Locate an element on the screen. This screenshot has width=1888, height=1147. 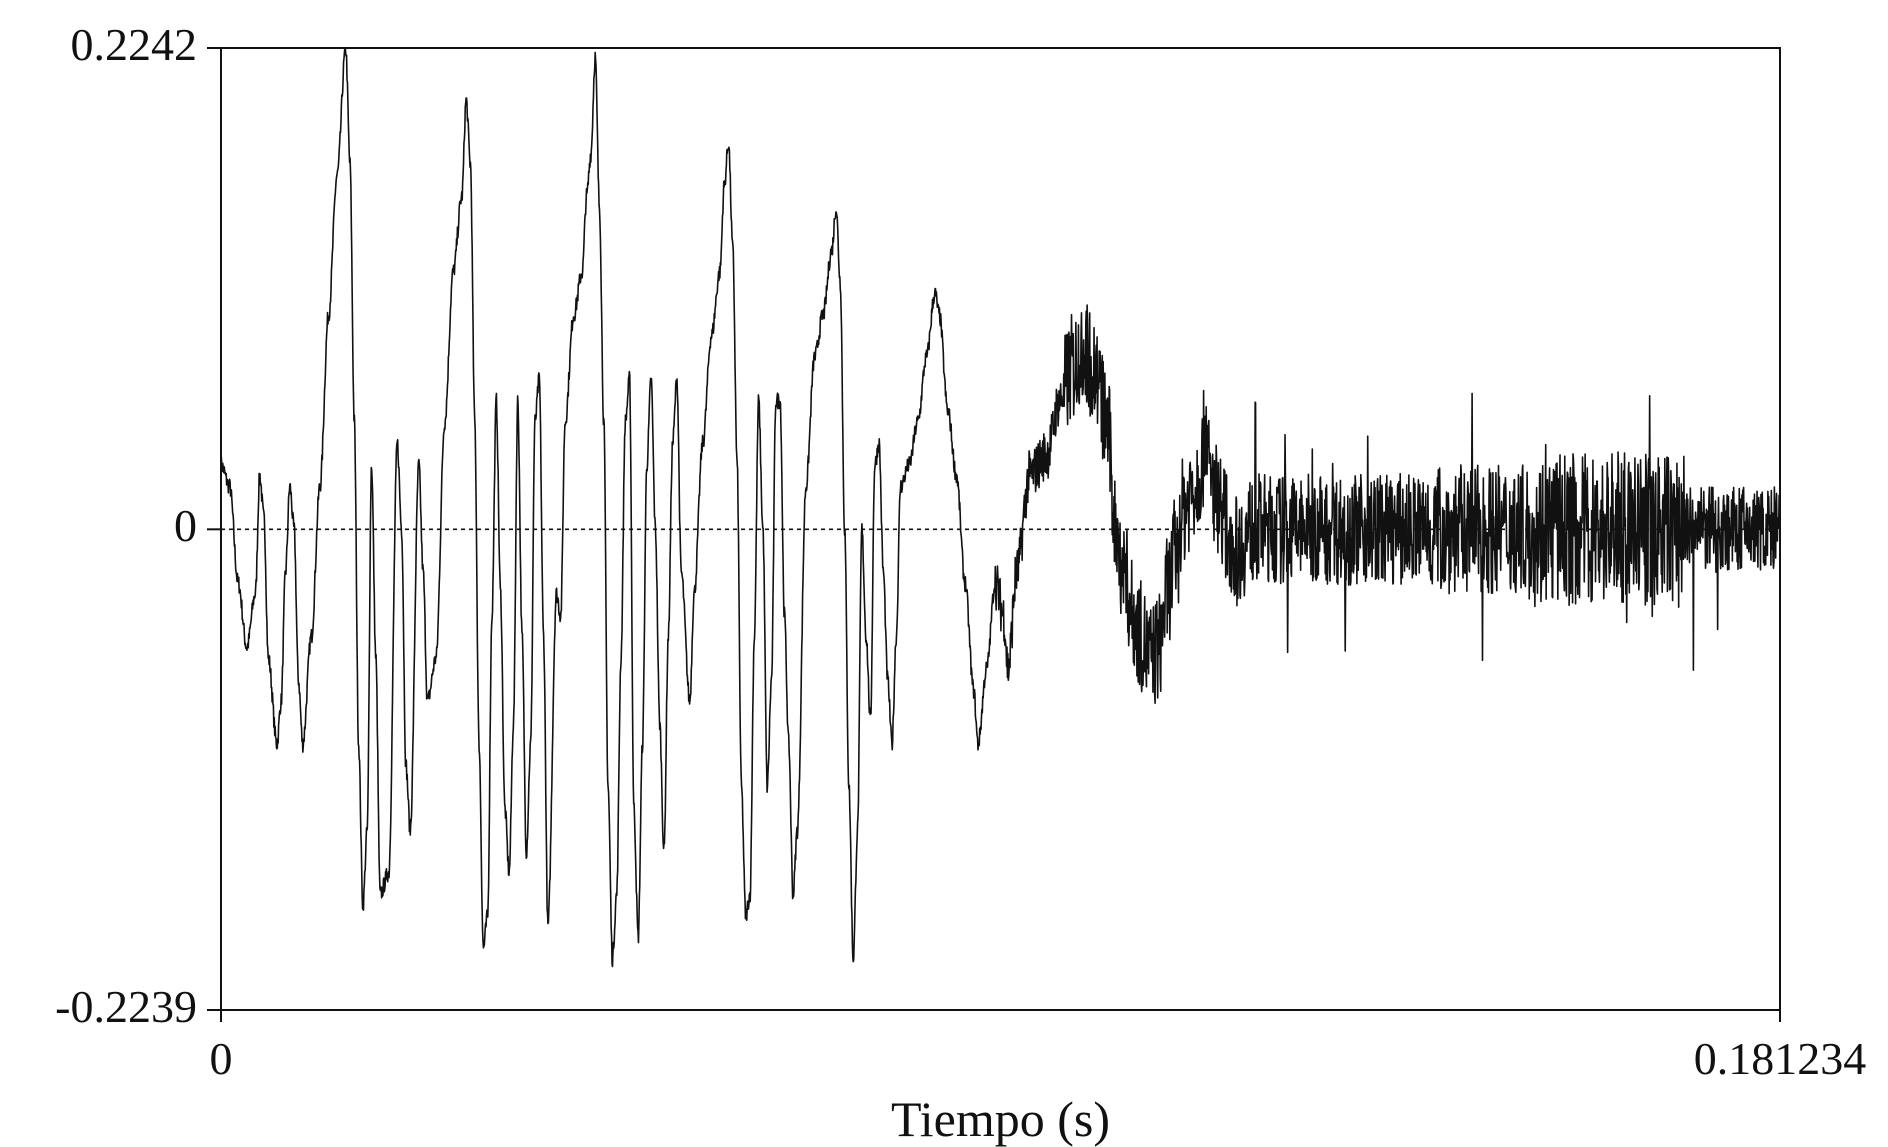
y-tick-label-min: -0.2239 is located at coordinates (126, 1006).